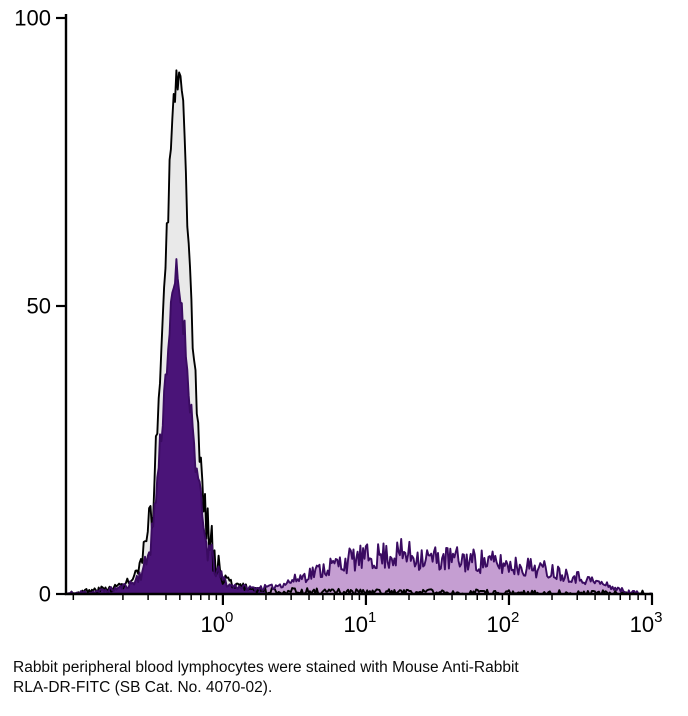  What do you see at coordinates (503, 623) in the screenshot?
I see `x-tick-label-2: 10²` at bounding box center [503, 623].